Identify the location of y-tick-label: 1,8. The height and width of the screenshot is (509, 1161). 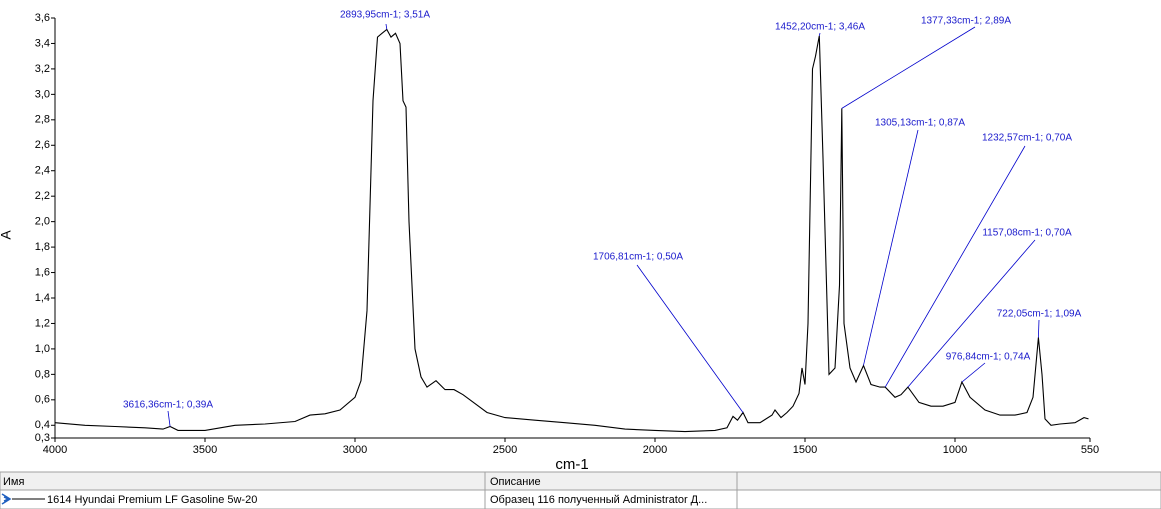
(42, 247).